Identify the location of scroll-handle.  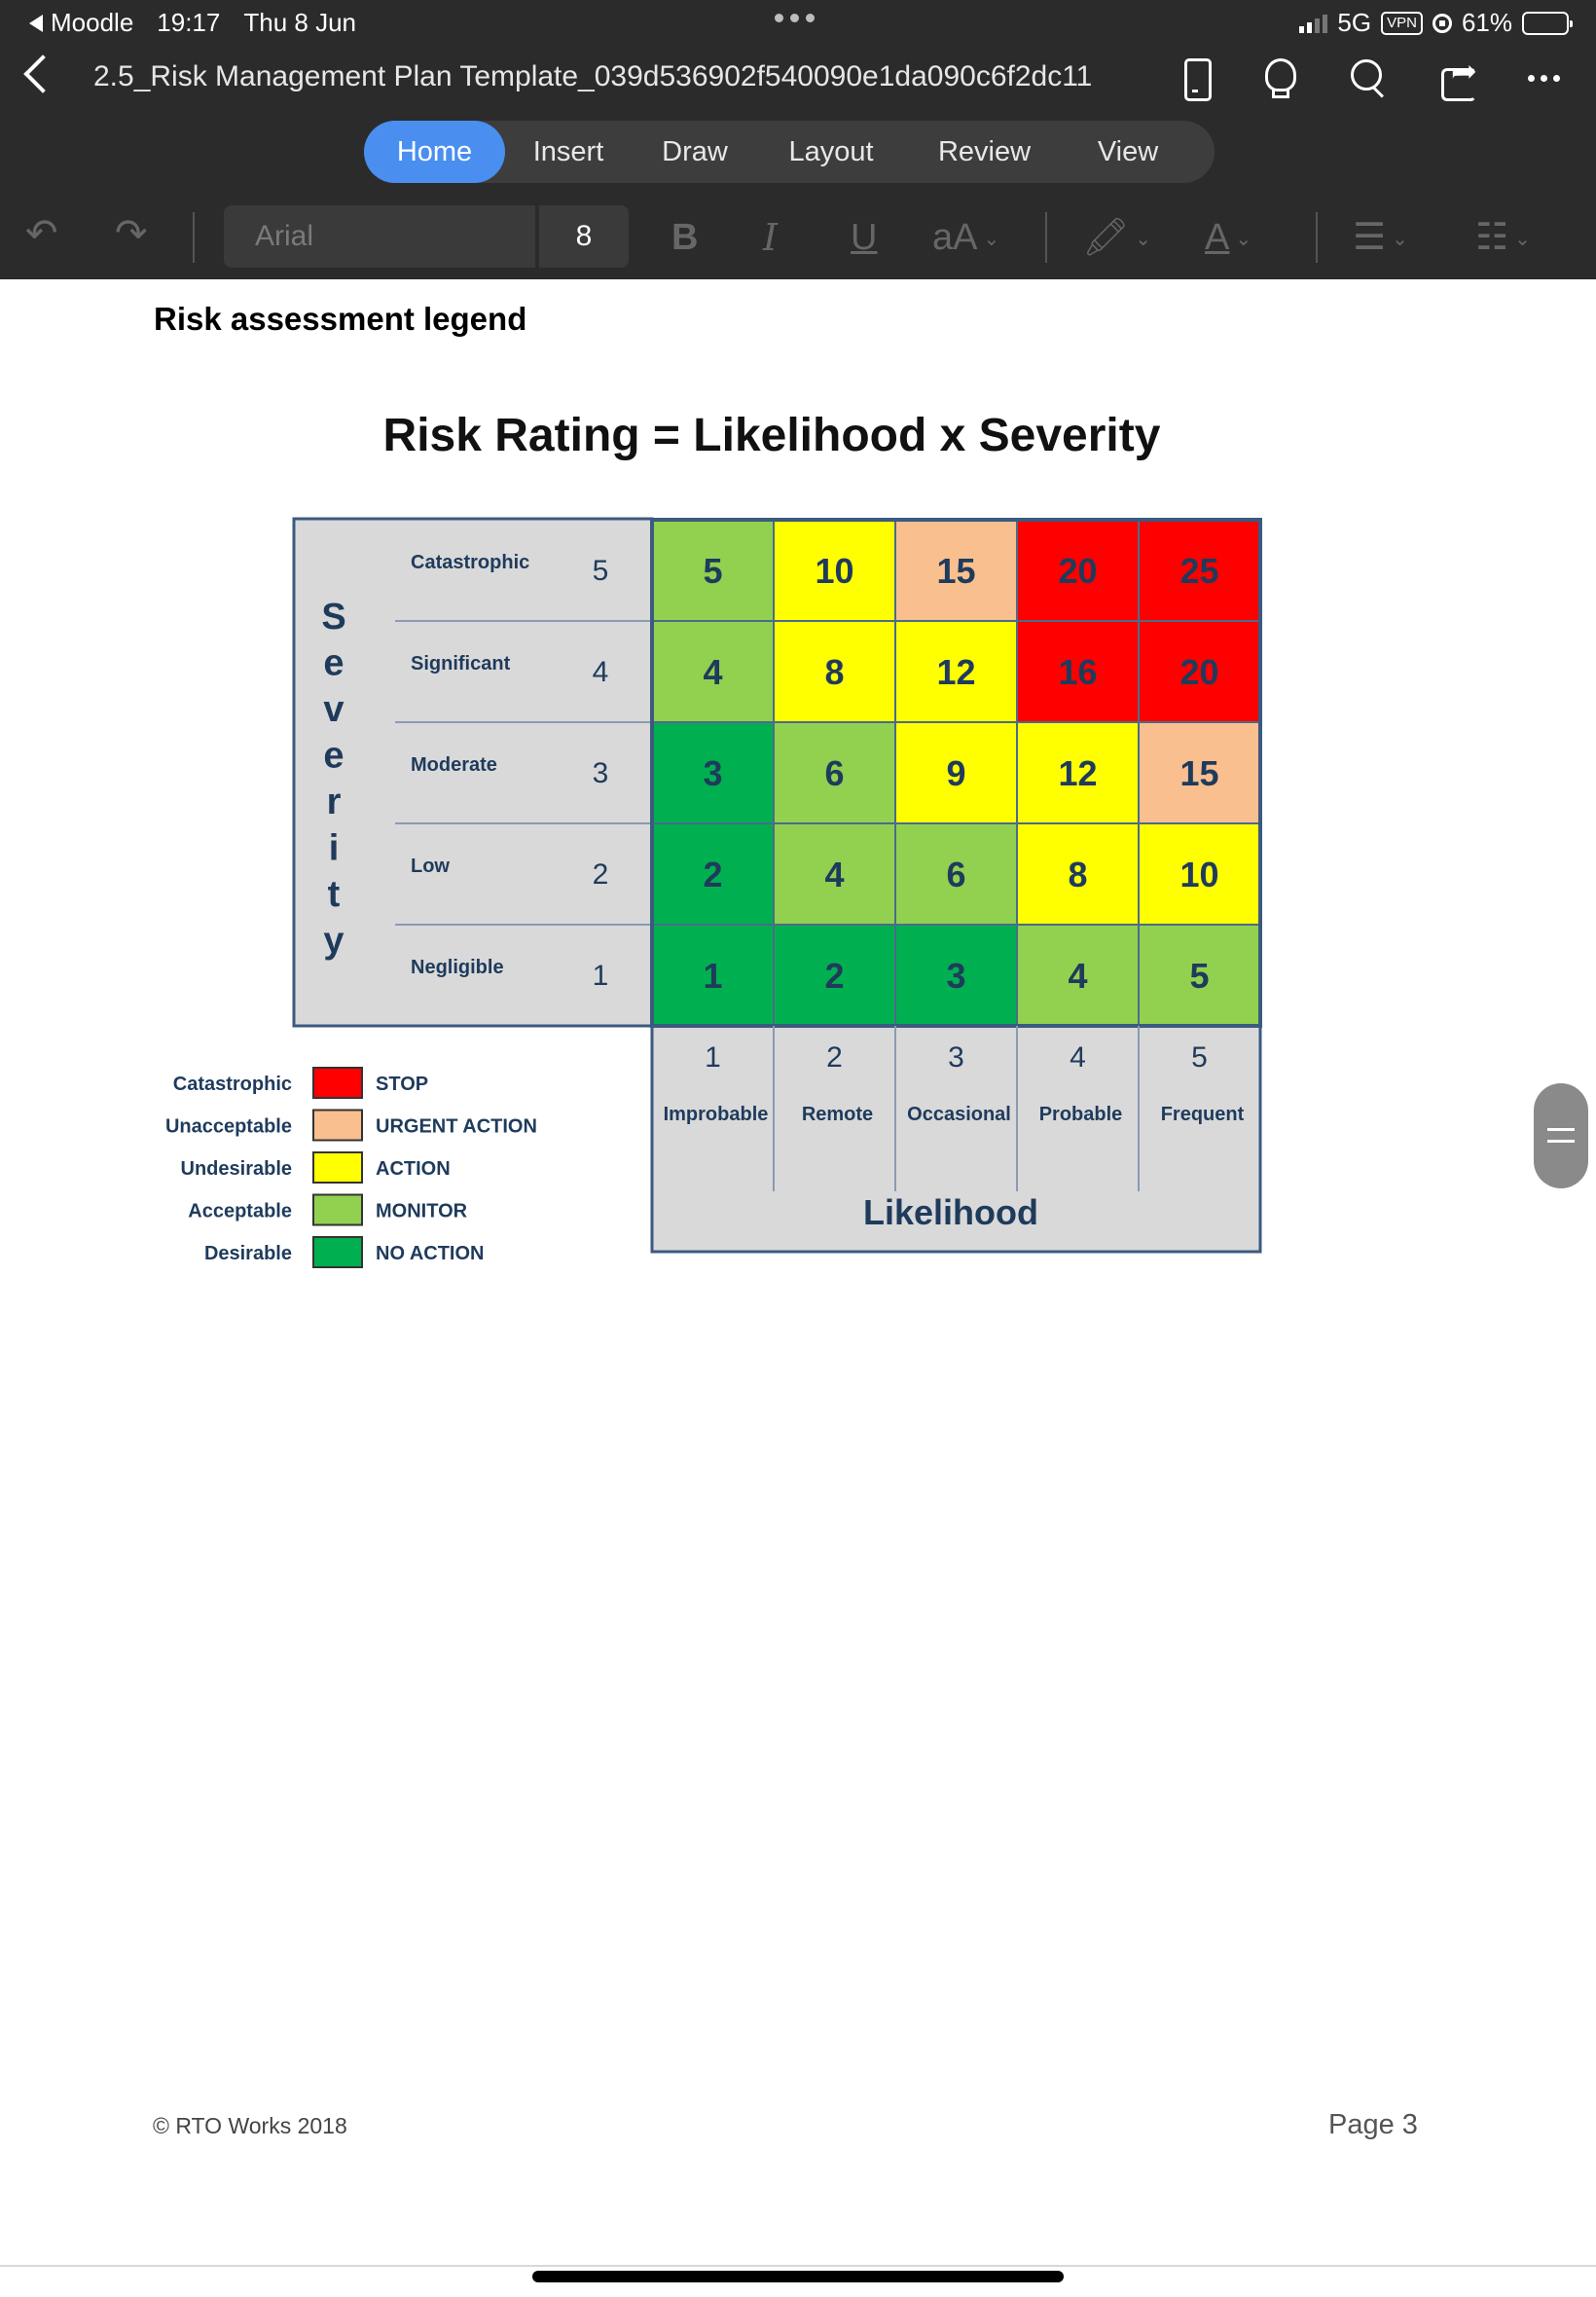
(1561, 1135).